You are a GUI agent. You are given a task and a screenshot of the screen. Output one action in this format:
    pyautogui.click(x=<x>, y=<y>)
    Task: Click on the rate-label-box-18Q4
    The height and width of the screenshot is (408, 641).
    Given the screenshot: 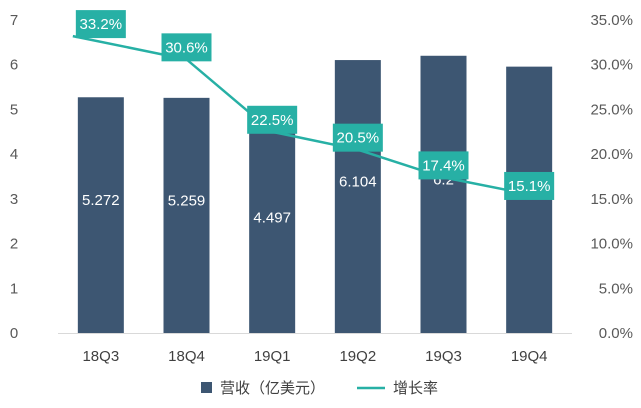 What is the action you would take?
    pyautogui.click(x=186, y=47)
    